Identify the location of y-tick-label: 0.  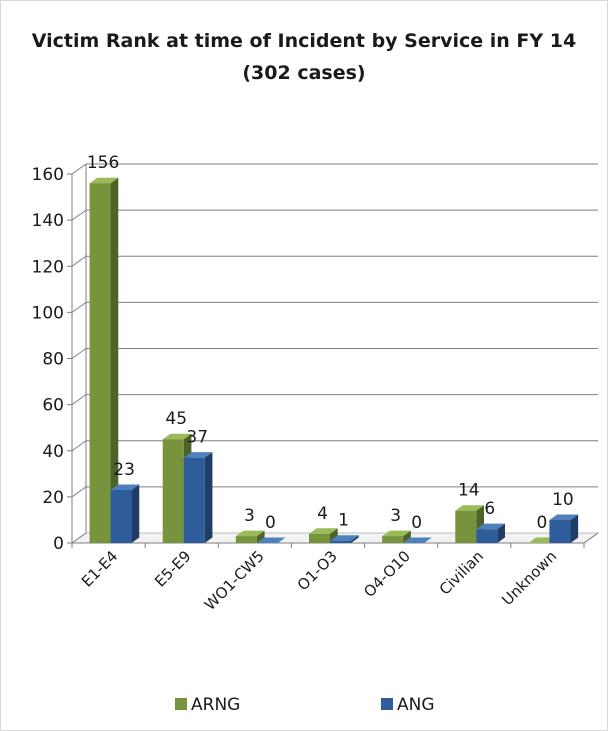
(58, 544).